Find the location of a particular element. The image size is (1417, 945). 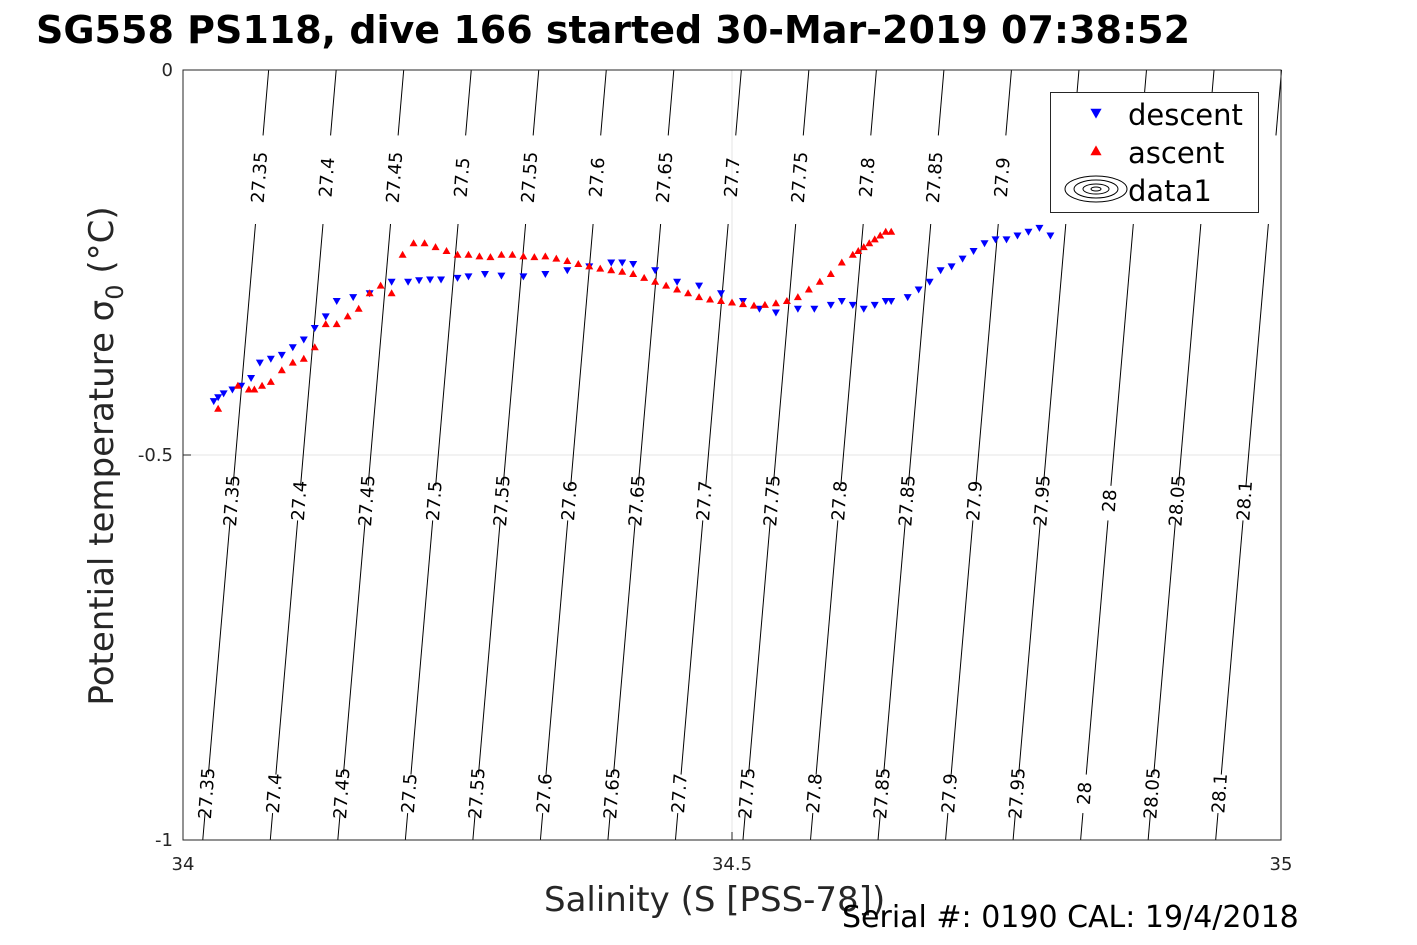

contour-label: 27.6 is located at coordinates (545, 793).